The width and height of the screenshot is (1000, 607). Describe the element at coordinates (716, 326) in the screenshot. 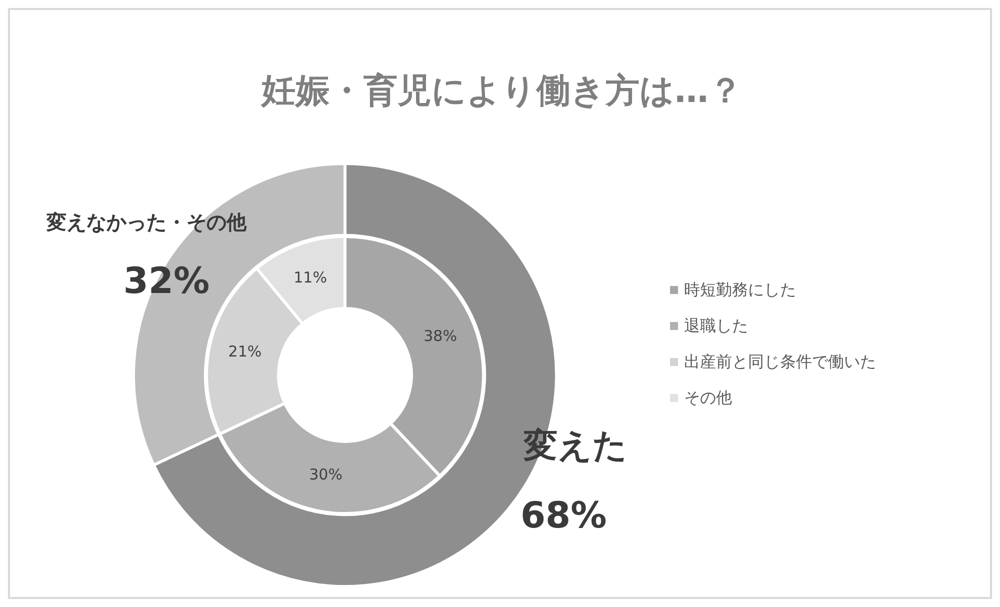

I see `legend-label: 退職した` at that location.